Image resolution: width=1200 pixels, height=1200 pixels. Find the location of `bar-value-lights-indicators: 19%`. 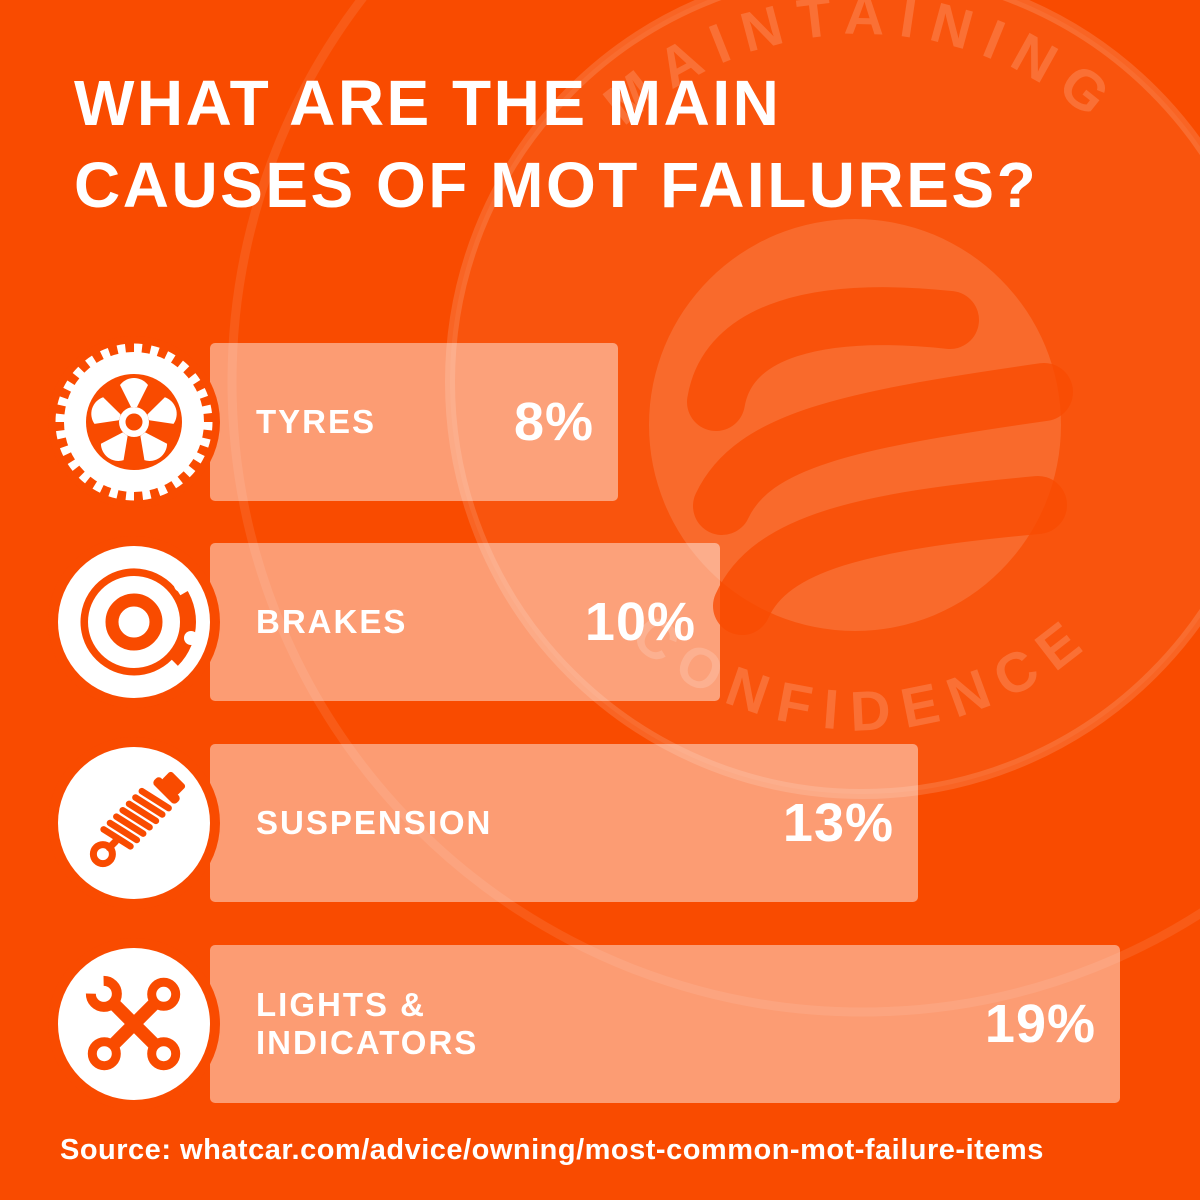

bar-value-lights-indicators: 19% is located at coordinates (1040, 1024).